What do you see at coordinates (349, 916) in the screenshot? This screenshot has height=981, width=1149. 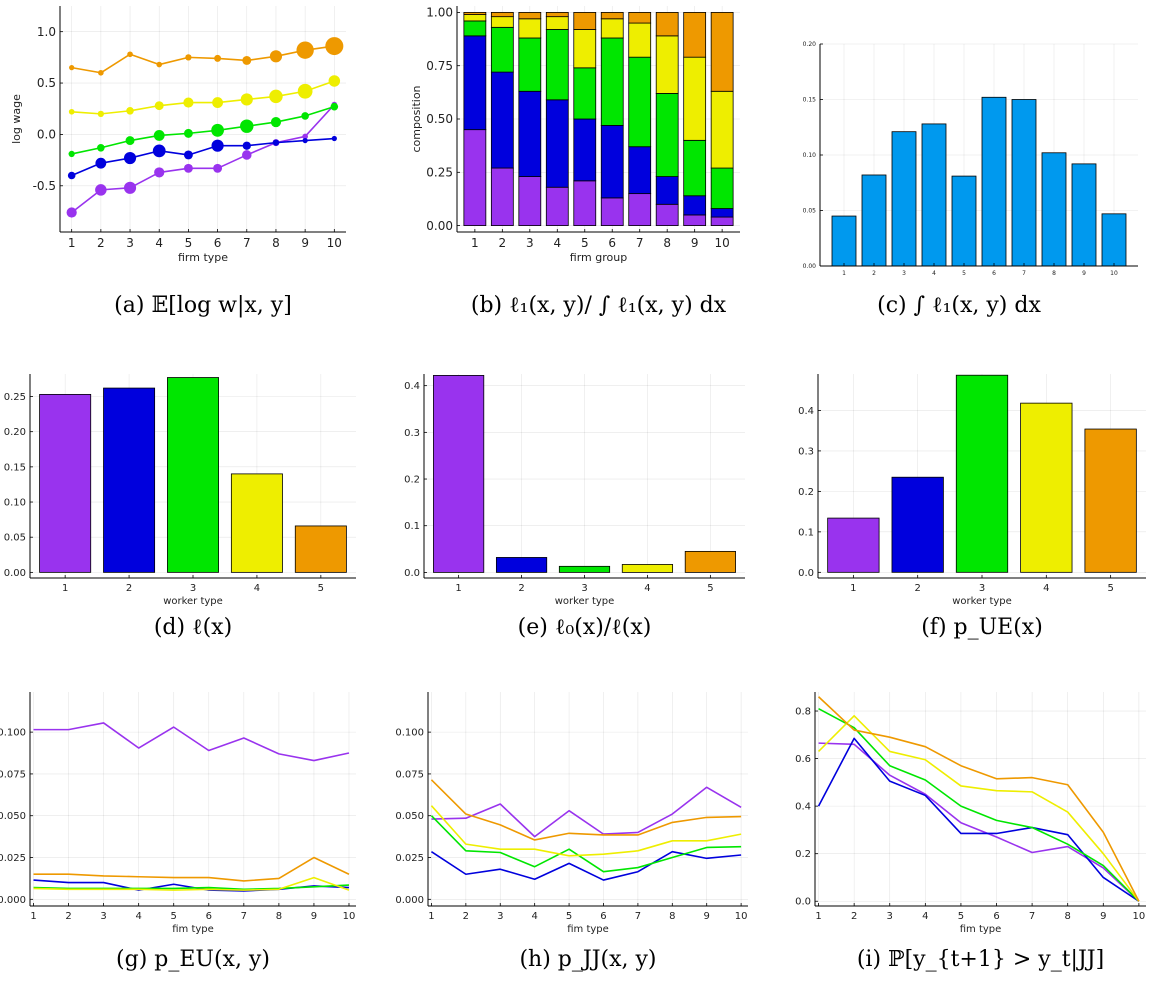 I see `x-tick-label-g: 10` at bounding box center [349, 916].